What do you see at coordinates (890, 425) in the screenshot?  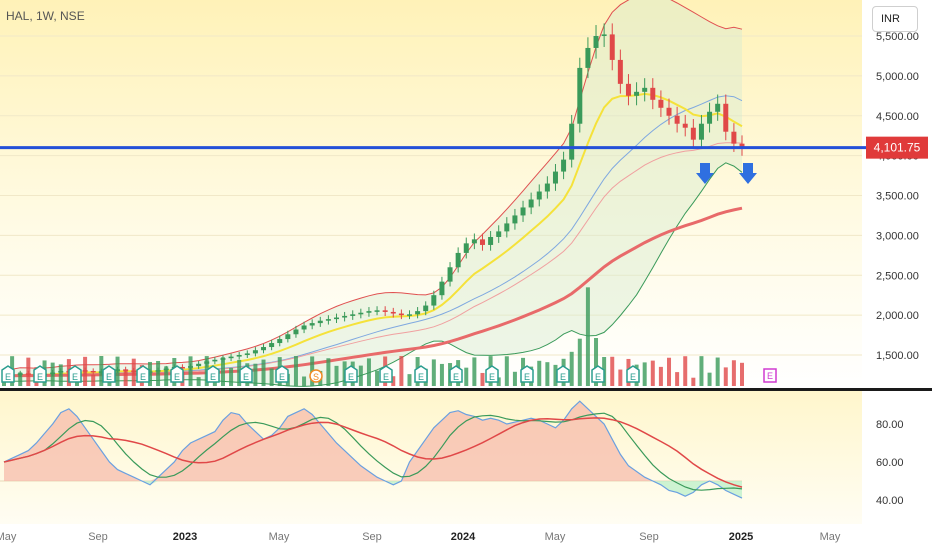 I see `rsi-axis-tick: 80.00` at bounding box center [890, 425].